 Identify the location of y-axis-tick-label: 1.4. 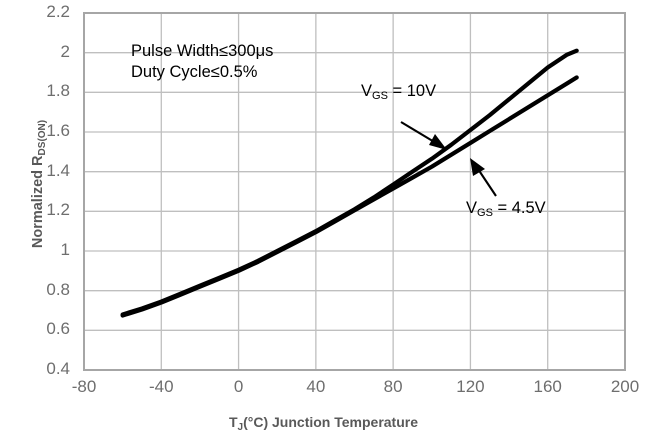
(58, 170).